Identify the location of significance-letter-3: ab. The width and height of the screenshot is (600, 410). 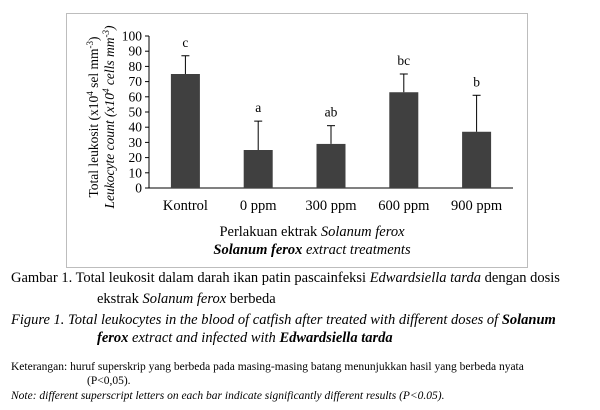
(331, 112).